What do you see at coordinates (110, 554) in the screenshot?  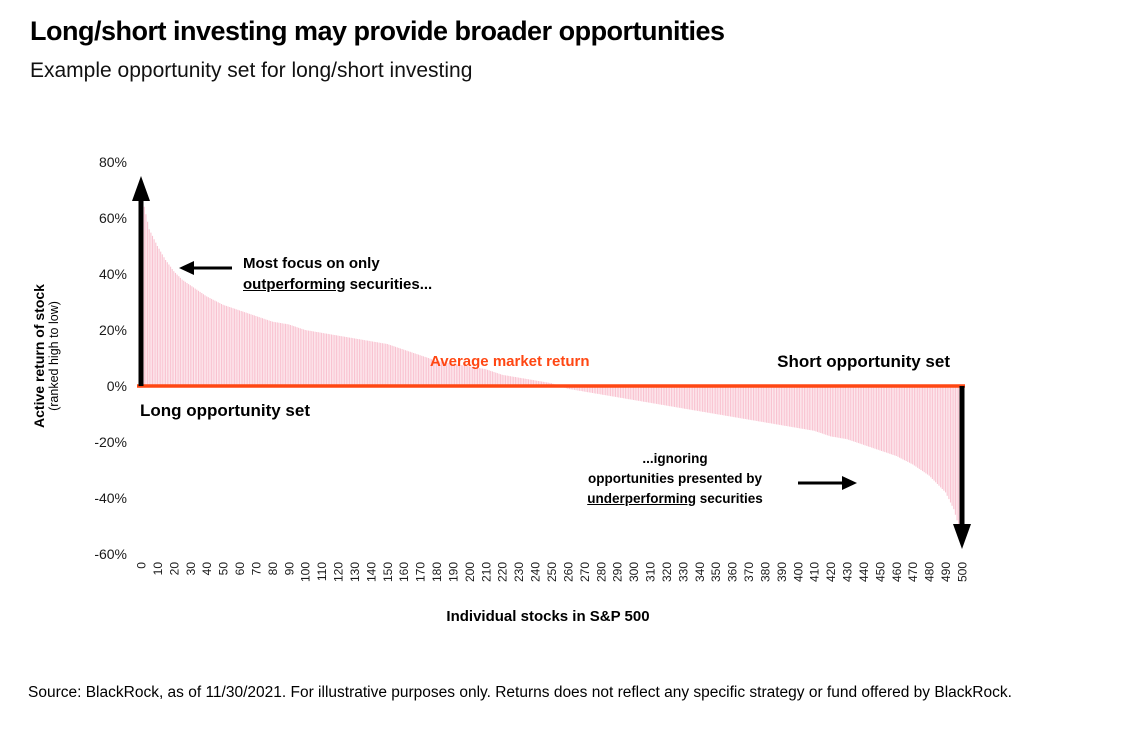 I see `svg-text: -60%` at bounding box center [110, 554].